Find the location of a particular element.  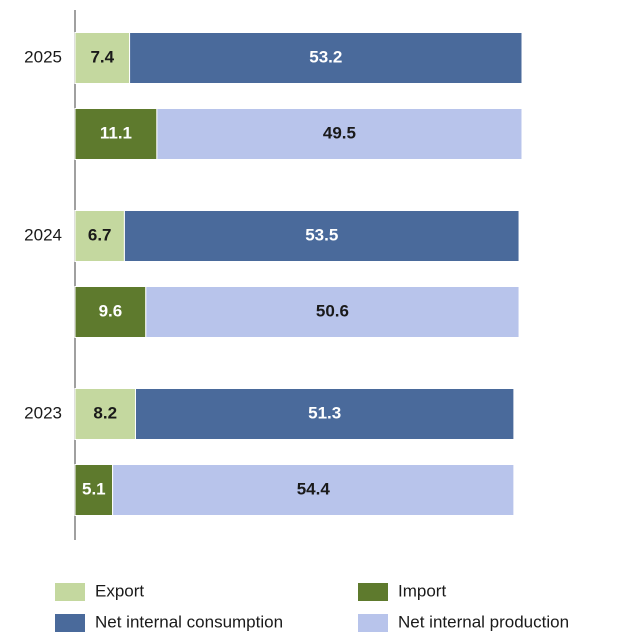

value-label: 53.5 is located at coordinates (321, 234).